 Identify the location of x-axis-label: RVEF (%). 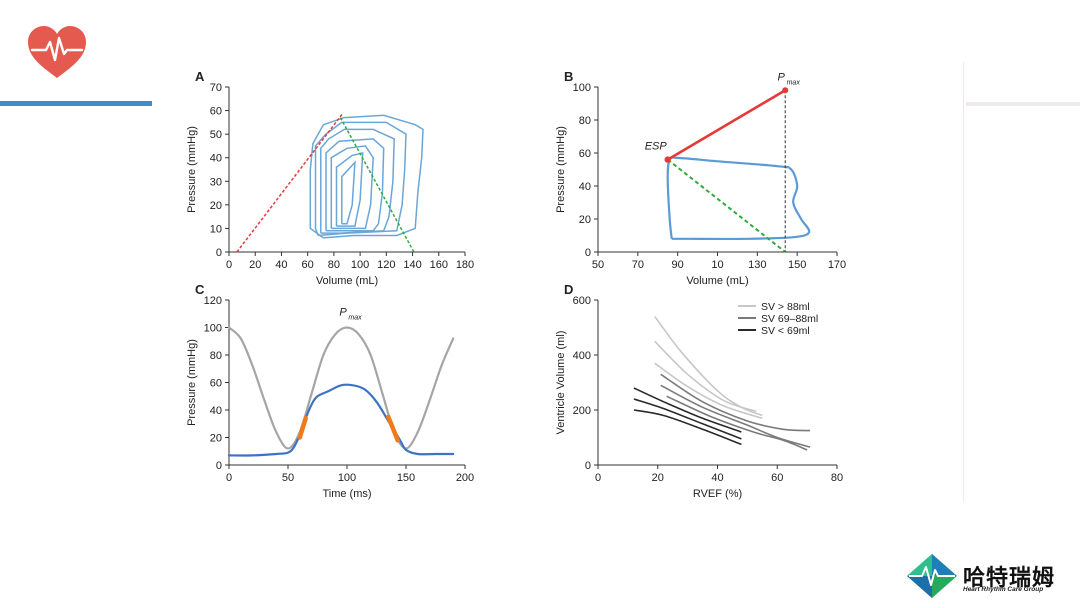
(717, 494).